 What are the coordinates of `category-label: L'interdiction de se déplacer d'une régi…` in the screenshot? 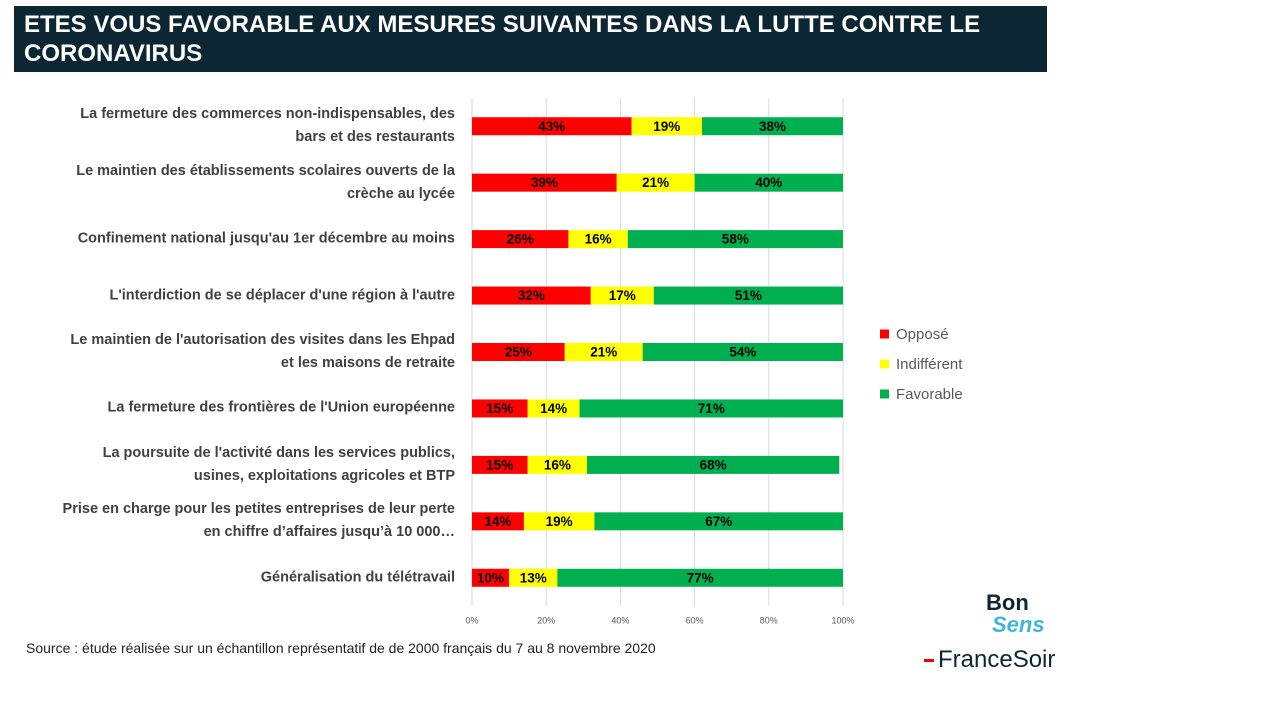 It's located at (282, 295).